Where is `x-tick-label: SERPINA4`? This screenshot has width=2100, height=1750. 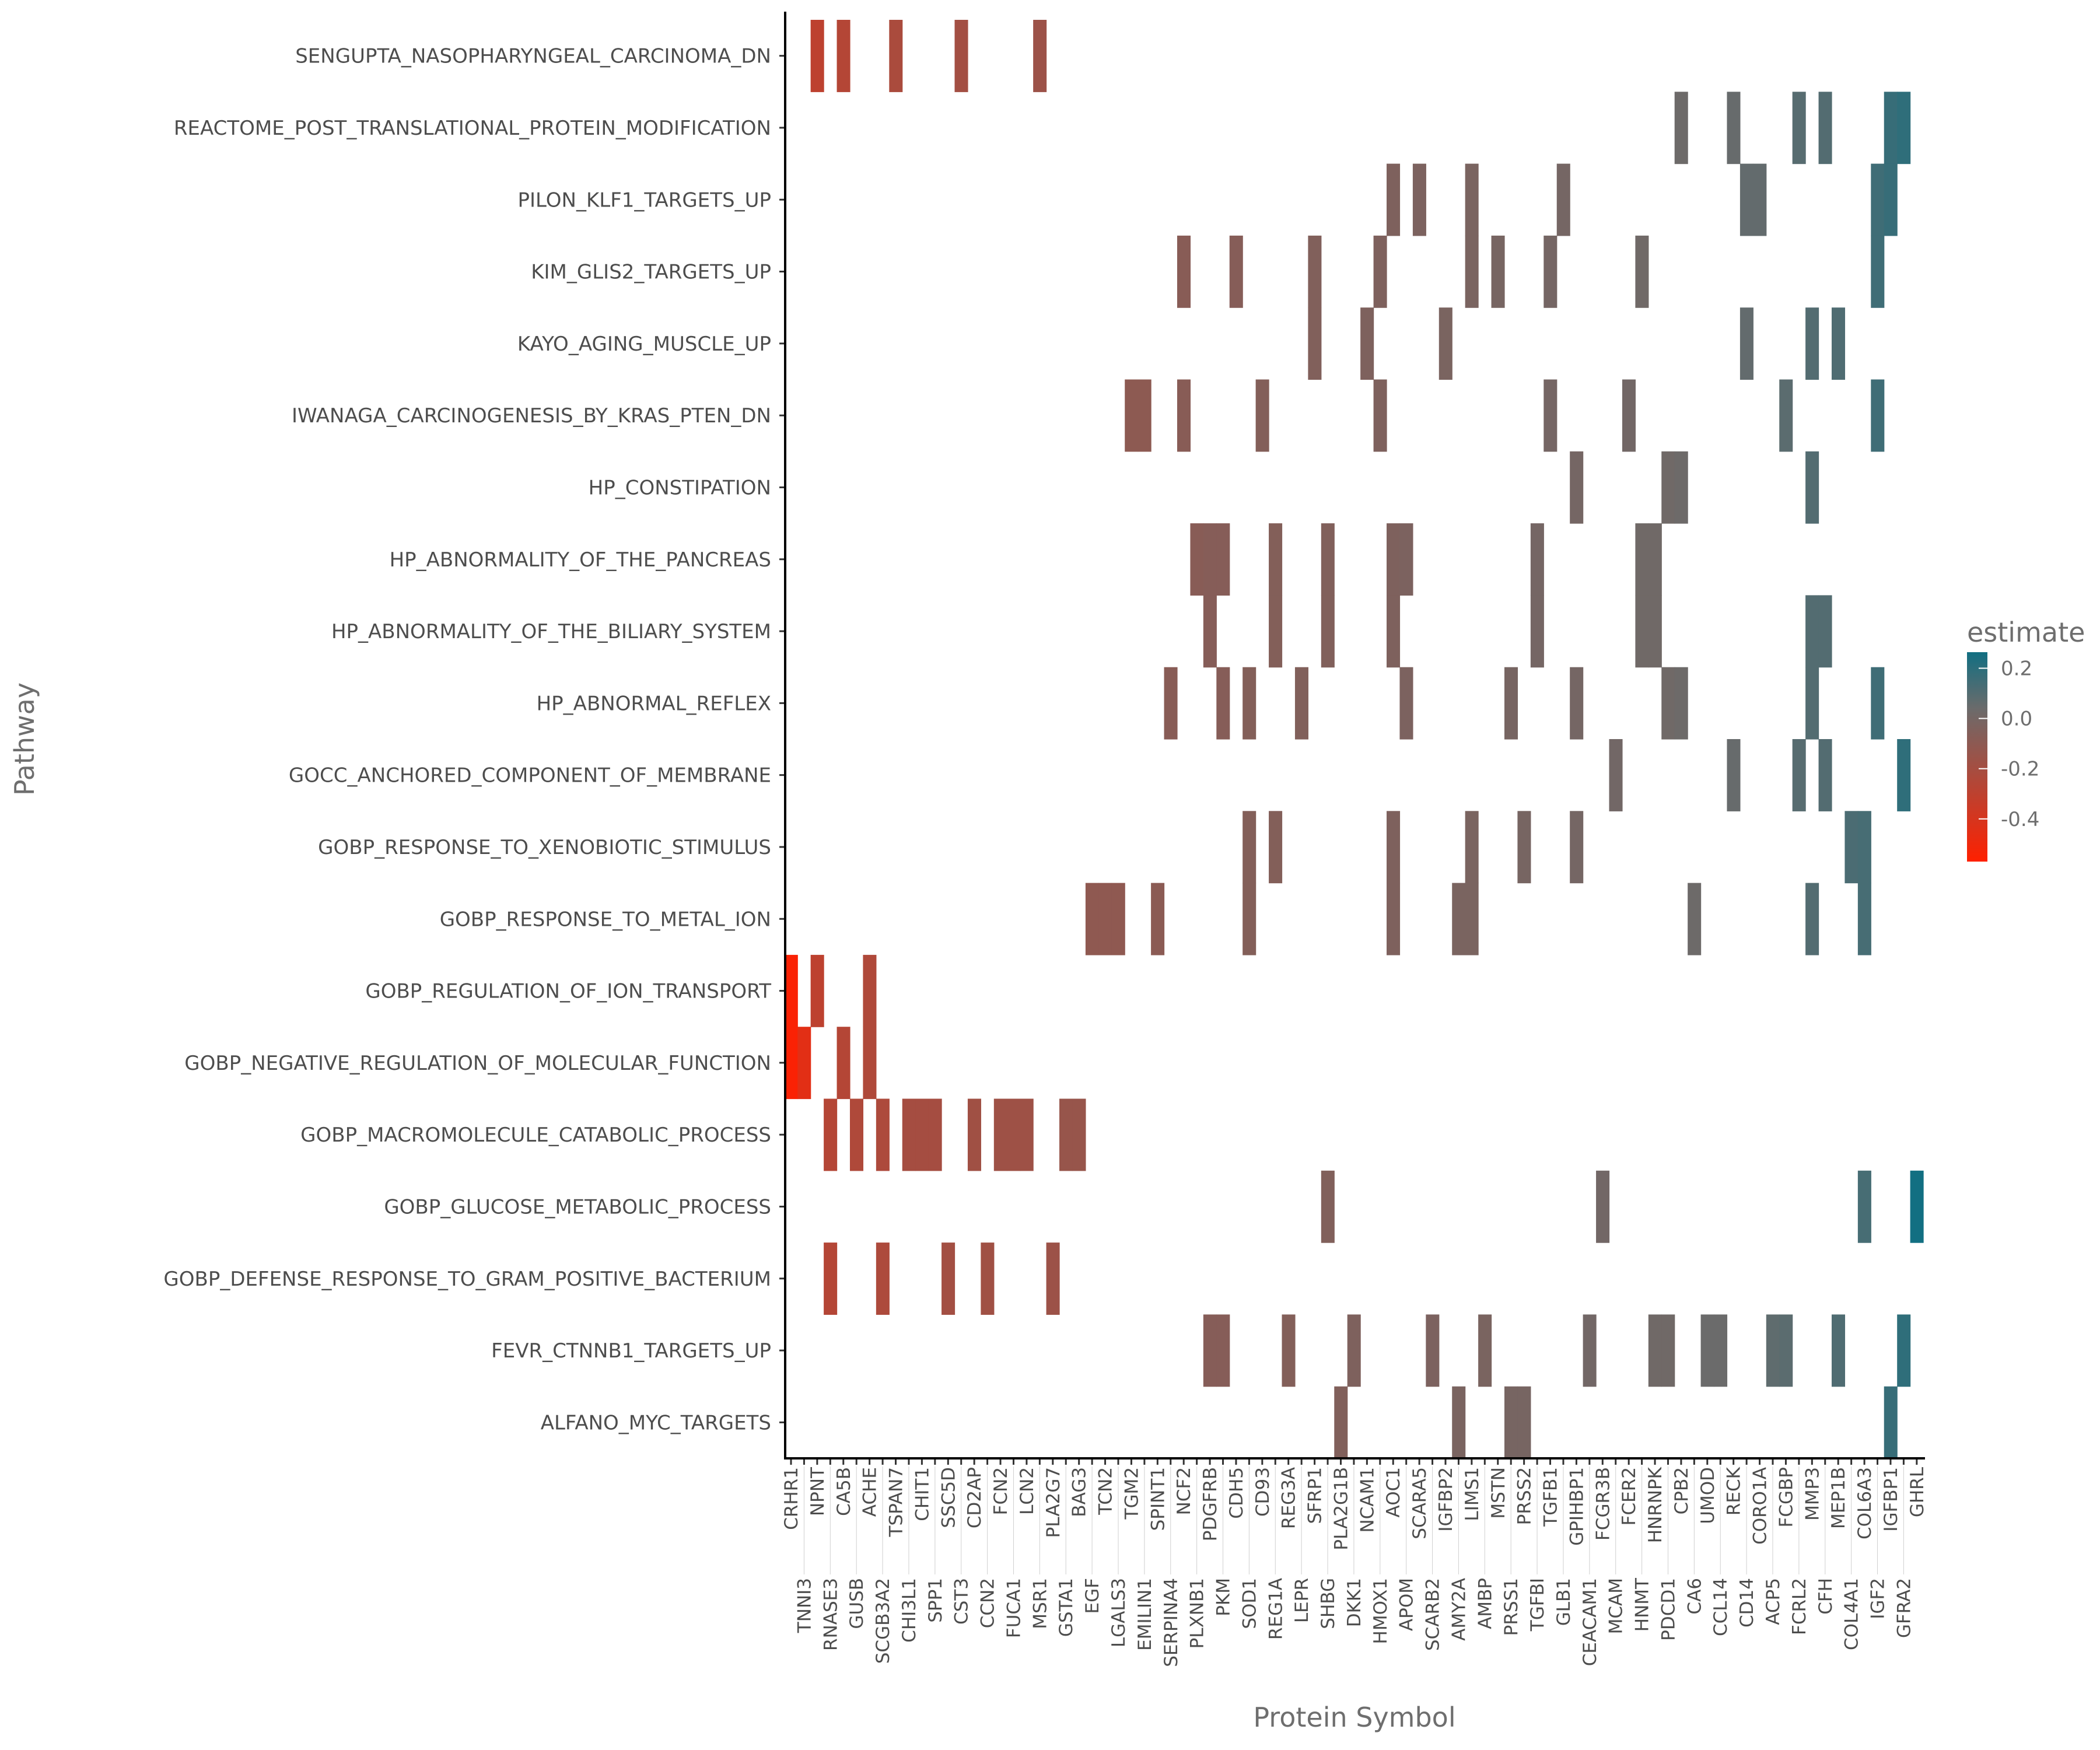
x-tick-label: SERPINA4 is located at coordinates (1171, 1622).